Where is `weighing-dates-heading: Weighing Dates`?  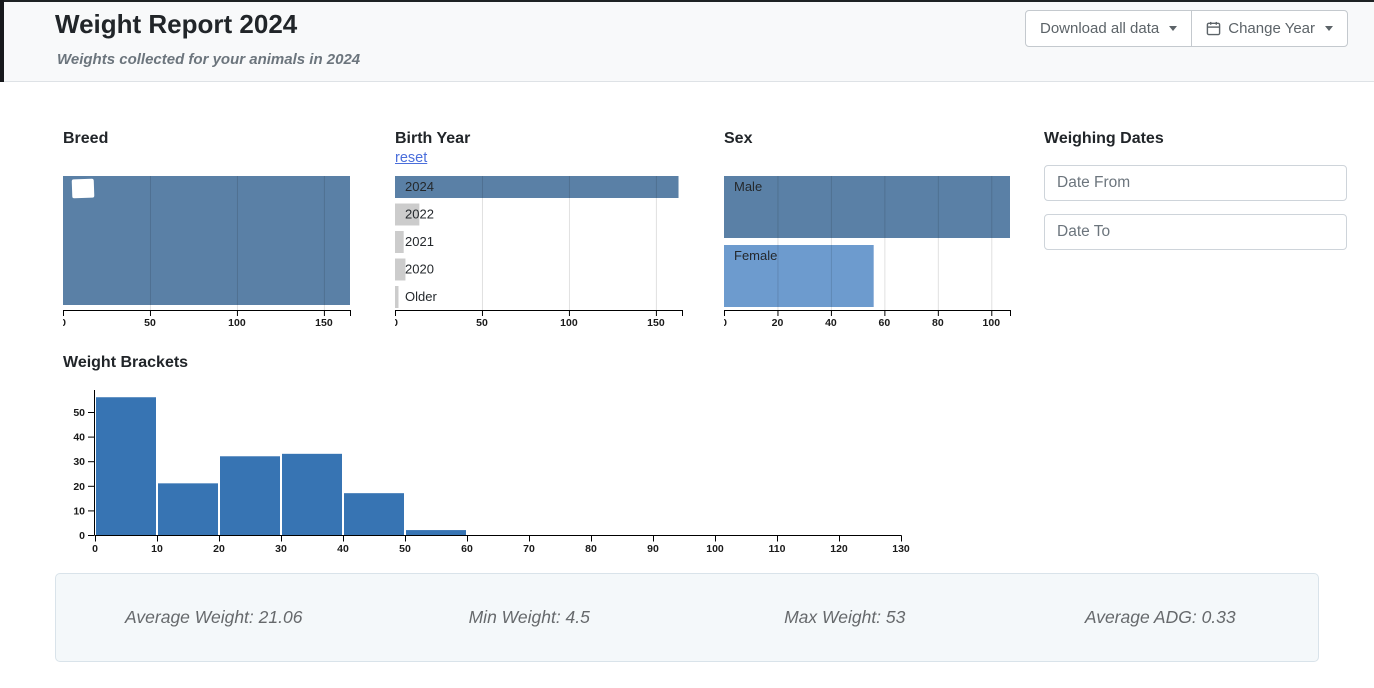 weighing-dates-heading: Weighing Dates is located at coordinates (1104, 138).